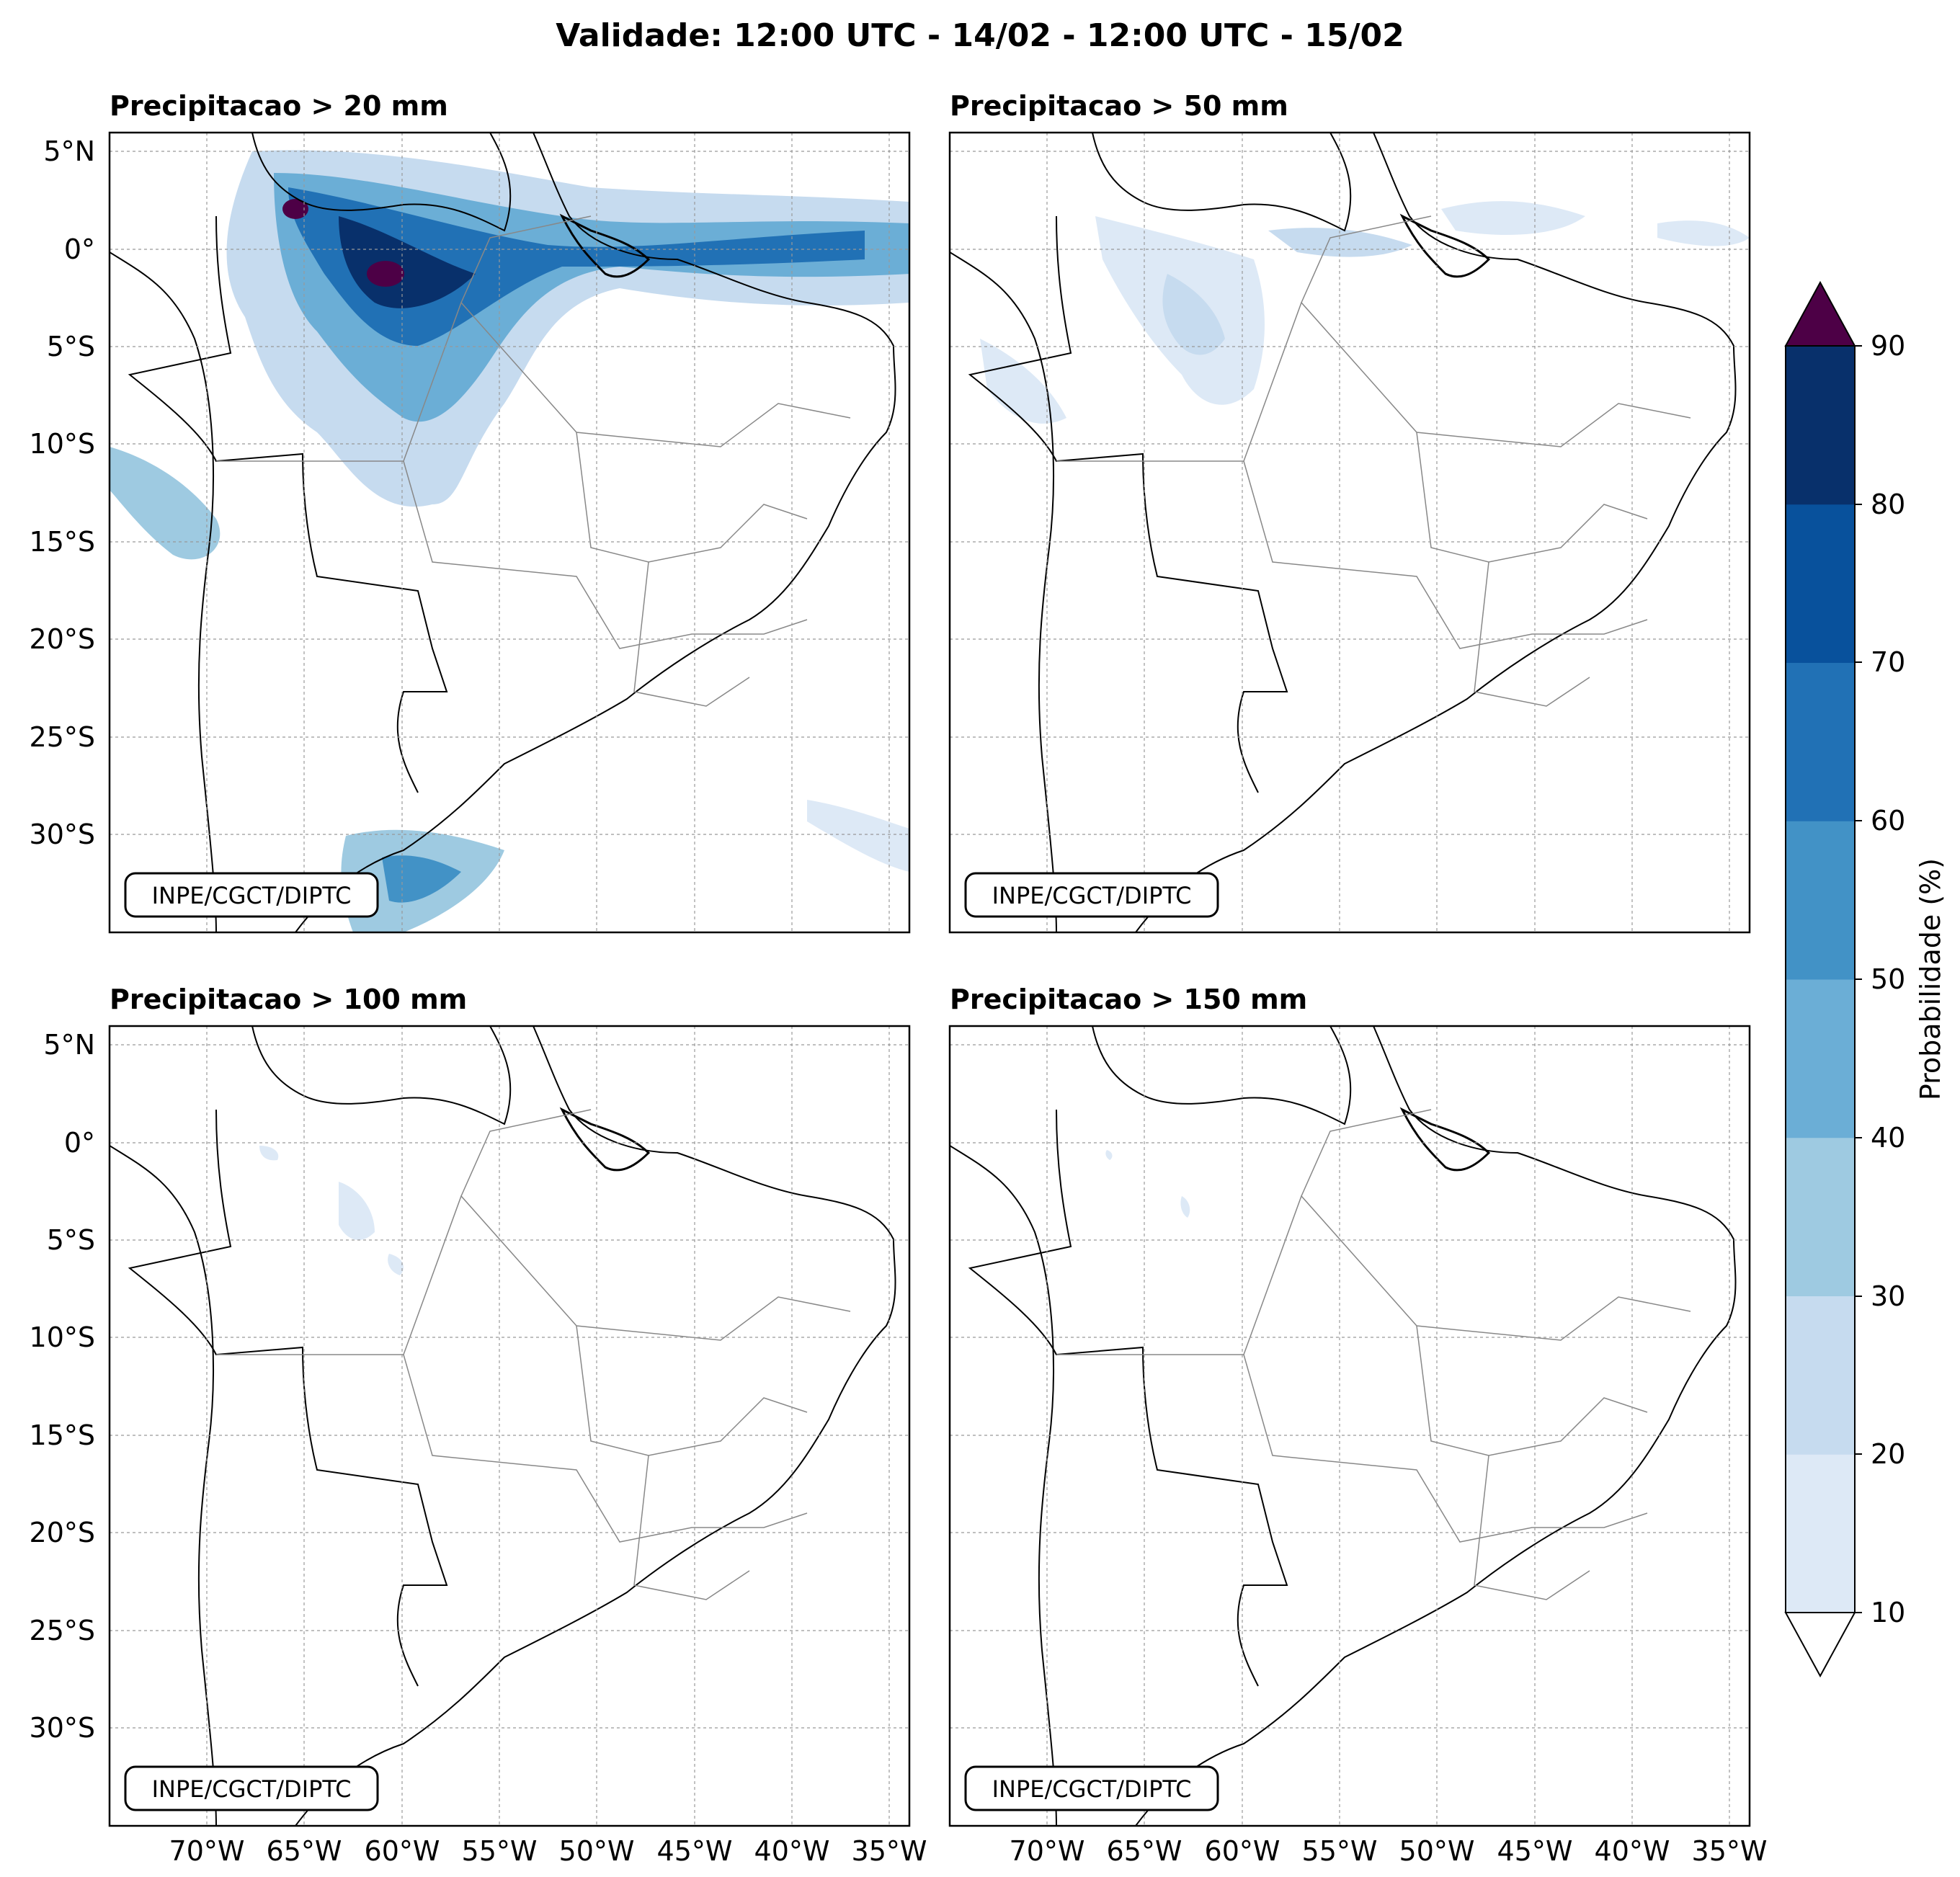 The image size is (1960, 1877). I want to click on colorbar-over-arrow, so click(1820, 313).